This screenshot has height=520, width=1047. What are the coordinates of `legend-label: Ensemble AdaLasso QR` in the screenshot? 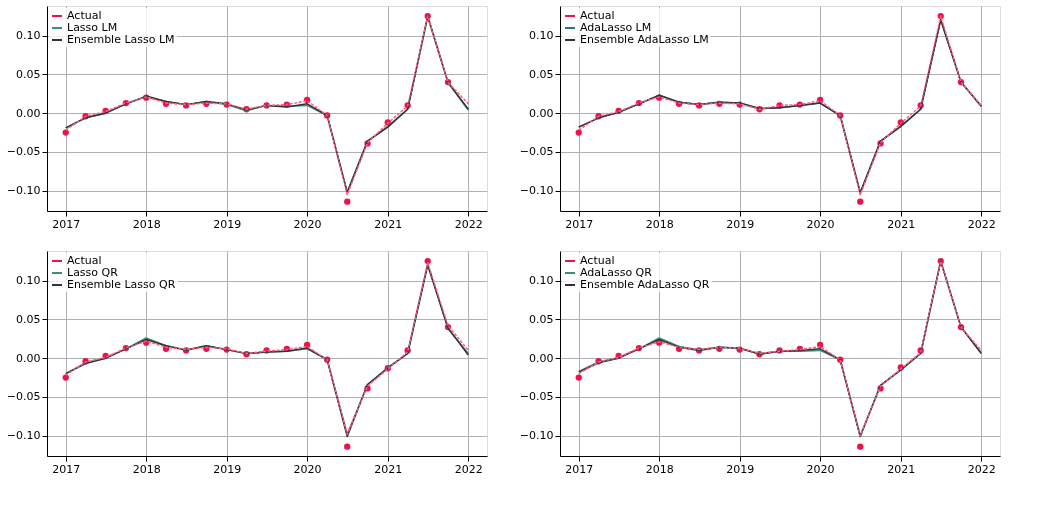 It's located at (645, 284).